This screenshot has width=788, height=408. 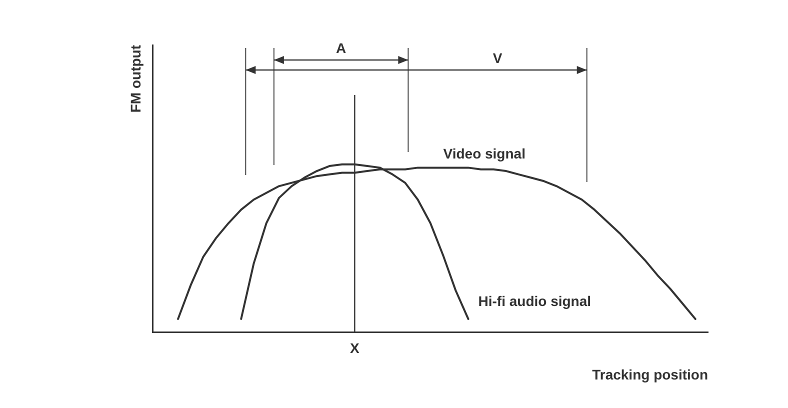 I want to click on series-label: Hi-fi audio signal, so click(x=535, y=300).